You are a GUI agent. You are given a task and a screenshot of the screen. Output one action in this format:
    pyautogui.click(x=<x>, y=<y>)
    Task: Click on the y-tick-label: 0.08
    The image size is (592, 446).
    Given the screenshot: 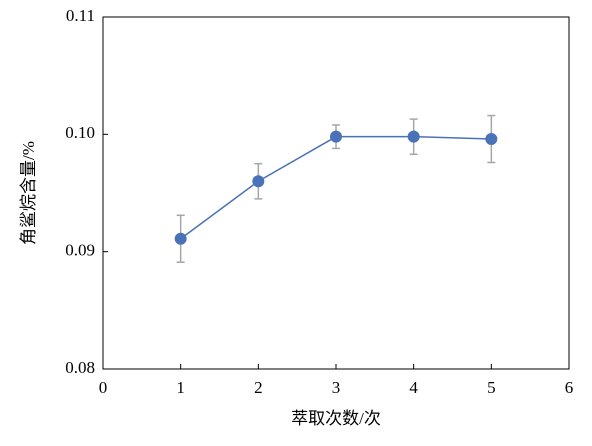 What is the action you would take?
    pyautogui.click(x=80, y=367)
    